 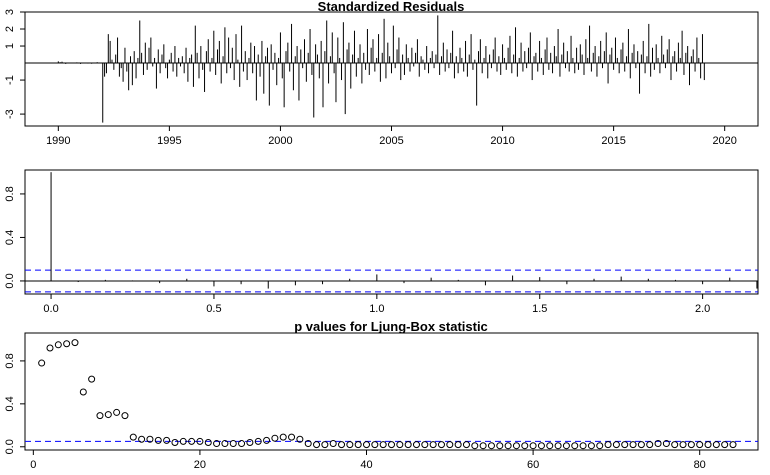 What do you see at coordinates (58, 141) in the screenshot?
I see `x-tick-label: 1990` at bounding box center [58, 141].